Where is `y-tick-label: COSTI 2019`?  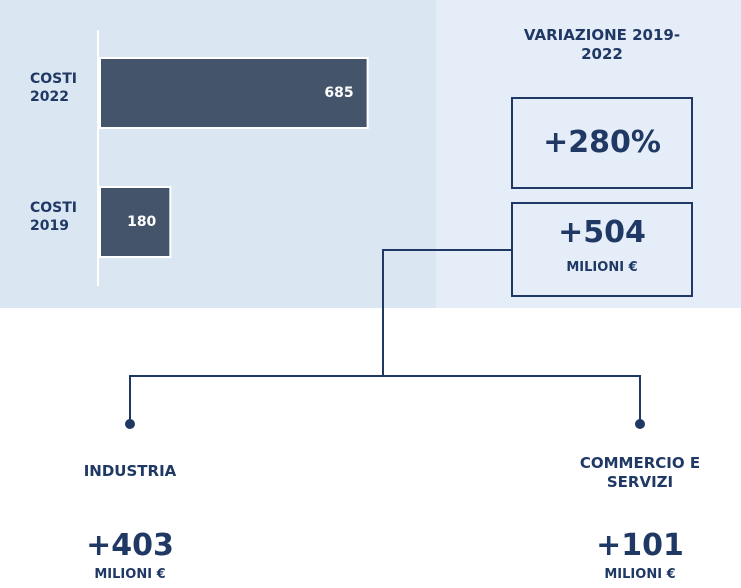 y-tick-label: COSTI 2019 is located at coordinates (54, 217).